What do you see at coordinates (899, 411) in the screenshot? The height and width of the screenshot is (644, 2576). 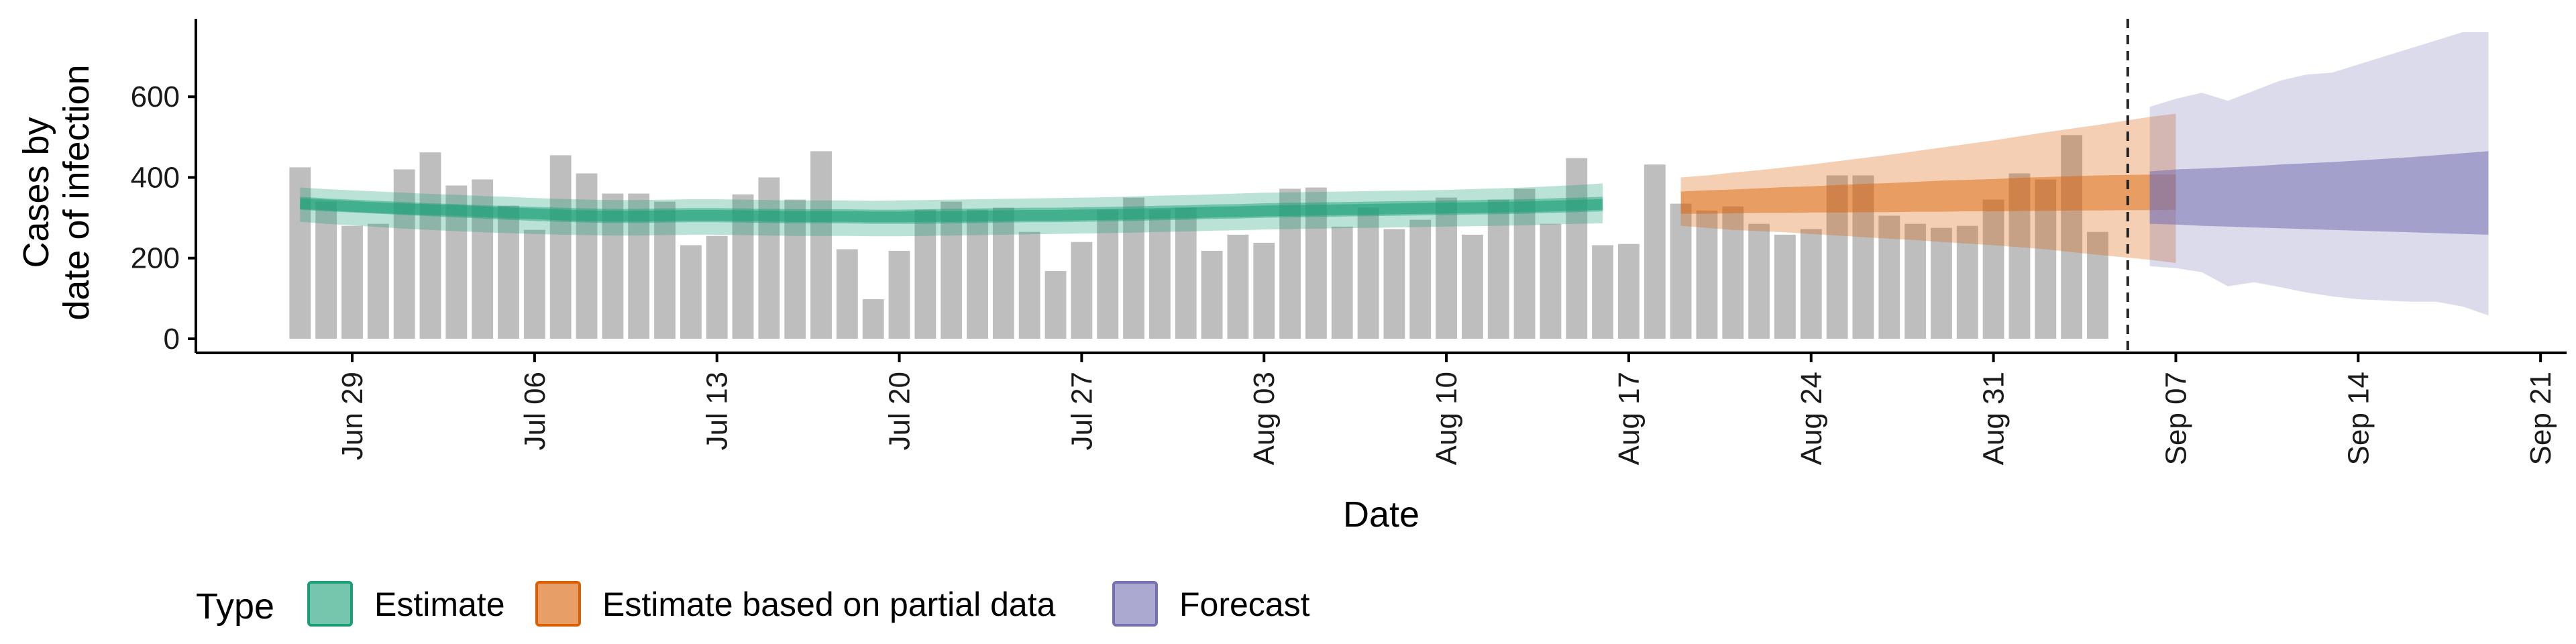 I see `x-tick-label: Jul 20` at bounding box center [899, 411].